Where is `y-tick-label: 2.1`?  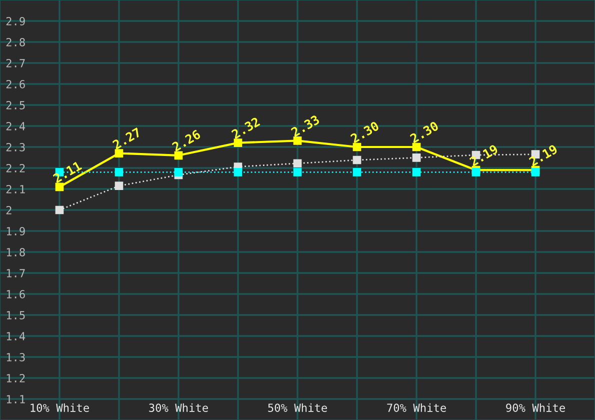
y-tick-label: 2.1 is located at coordinates (15, 189).